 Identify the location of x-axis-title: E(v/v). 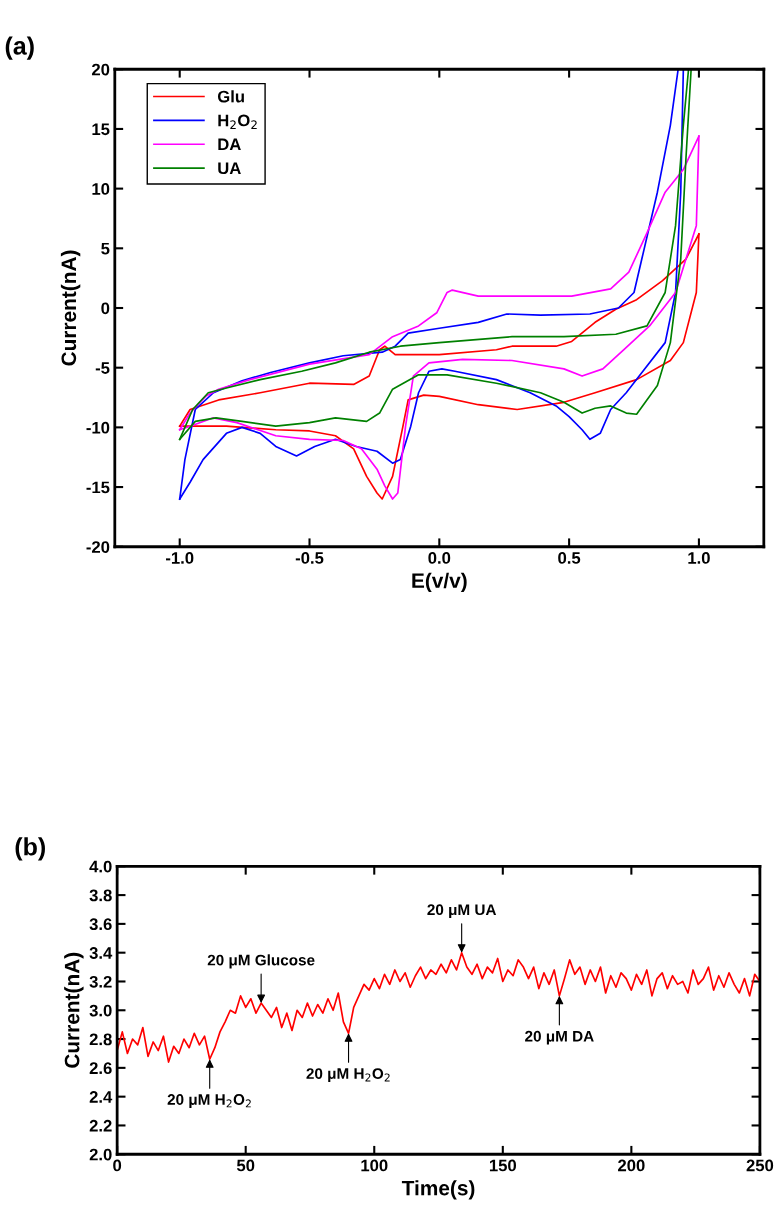
(439, 582).